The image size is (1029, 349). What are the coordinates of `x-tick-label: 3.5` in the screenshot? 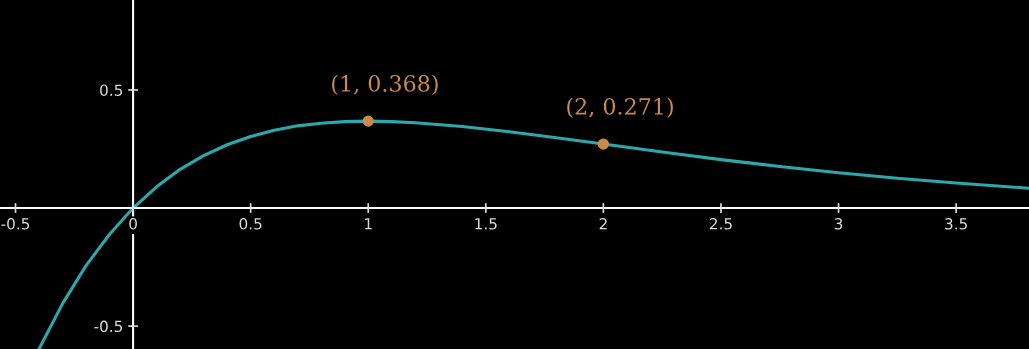 It's located at (956, 224).